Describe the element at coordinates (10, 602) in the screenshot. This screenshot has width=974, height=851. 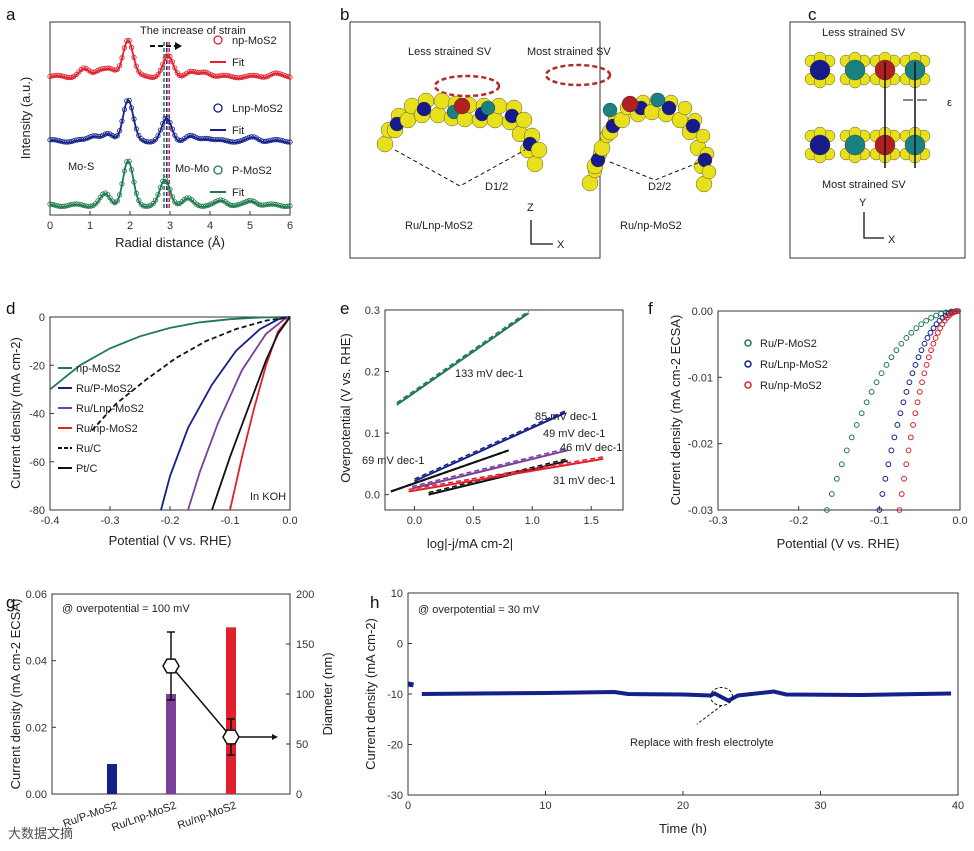
I see `panel-label: g` at that location.